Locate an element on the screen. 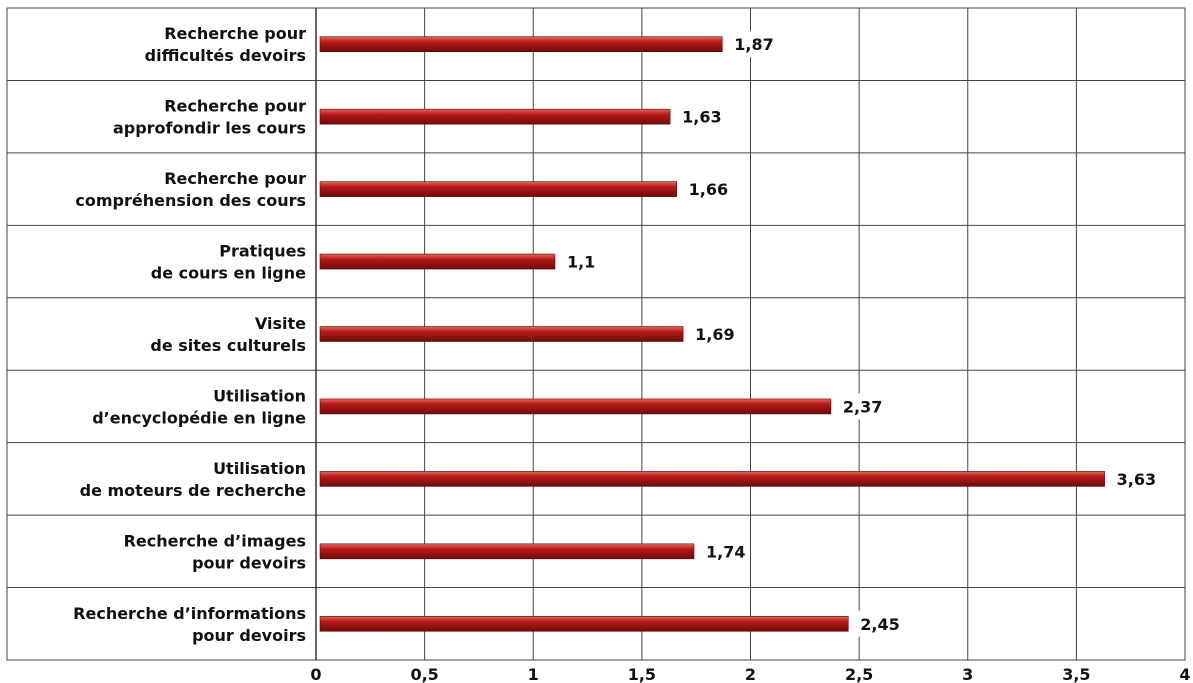  x-tick-label: 4 is located at coordinates (1184, 674).